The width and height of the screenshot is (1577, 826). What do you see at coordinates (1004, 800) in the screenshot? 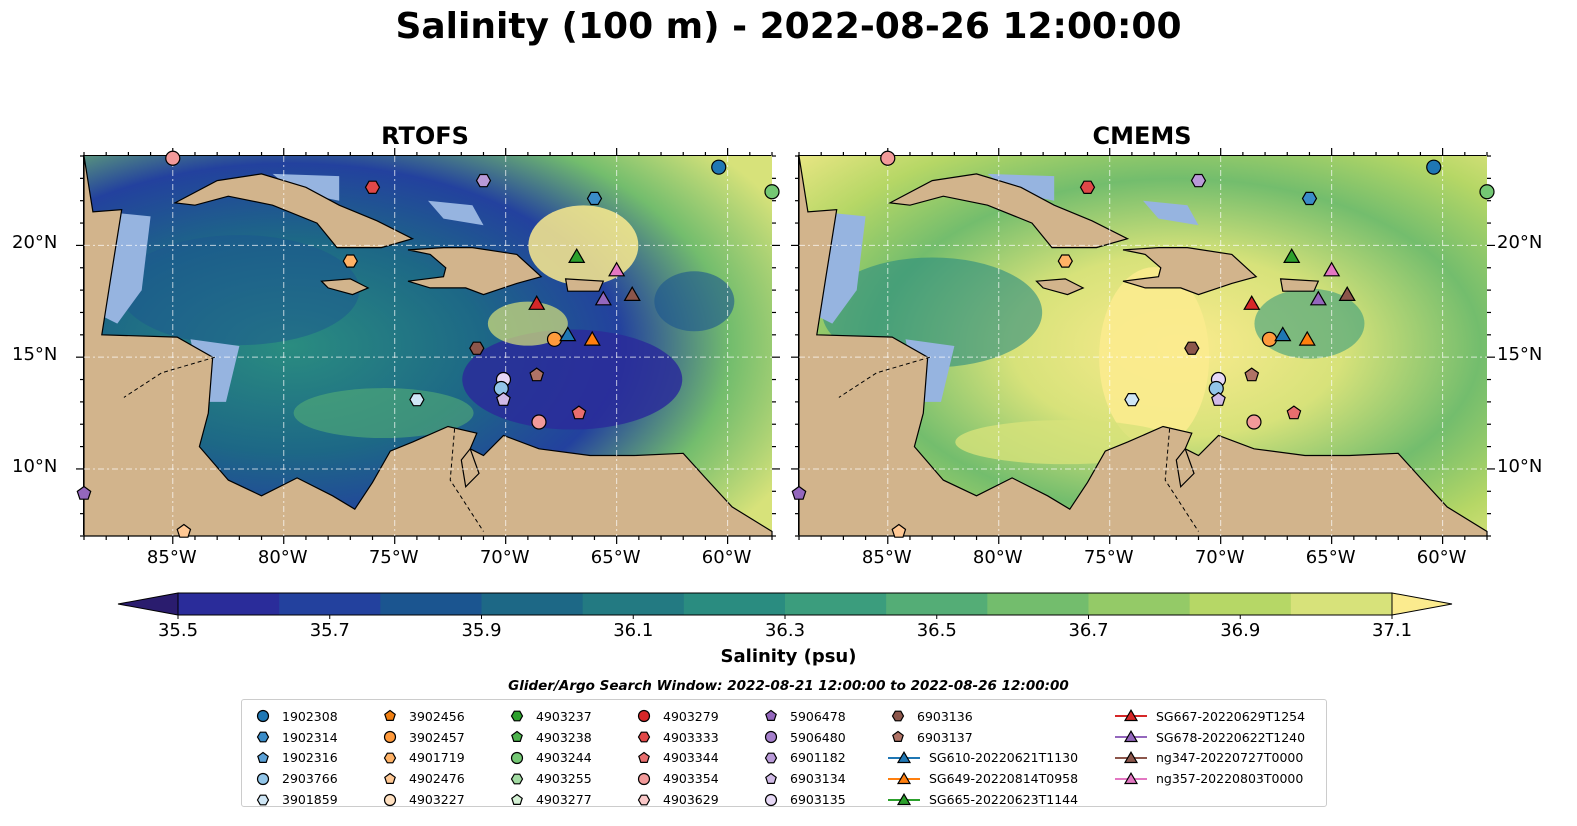
I see `legend-label: SG665-20220623T1144` at bounding box center [1004, 800].